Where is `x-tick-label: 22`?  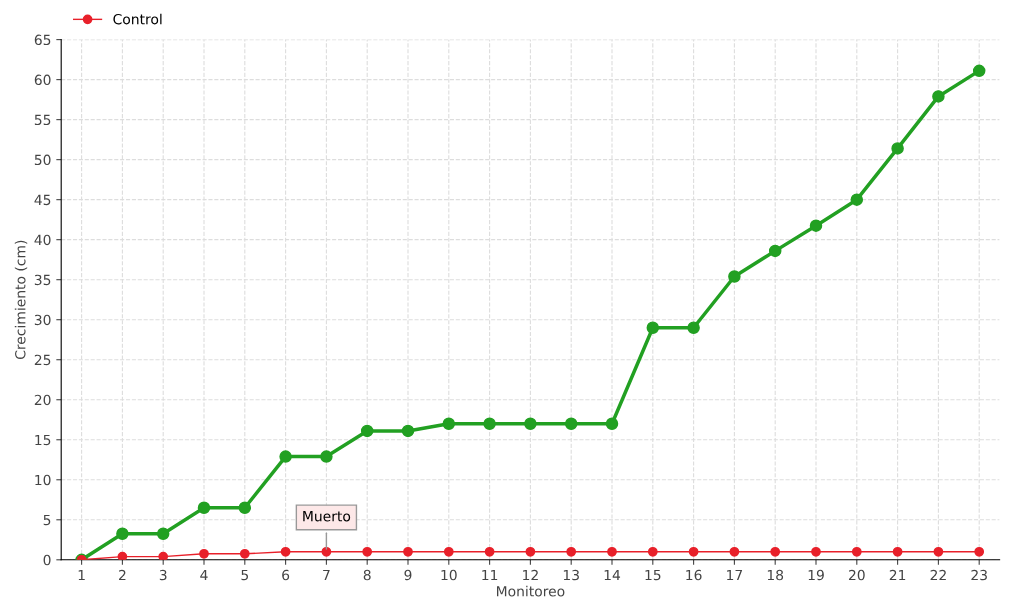
x-tick-label: 22 is located at coordinates (938, 575).